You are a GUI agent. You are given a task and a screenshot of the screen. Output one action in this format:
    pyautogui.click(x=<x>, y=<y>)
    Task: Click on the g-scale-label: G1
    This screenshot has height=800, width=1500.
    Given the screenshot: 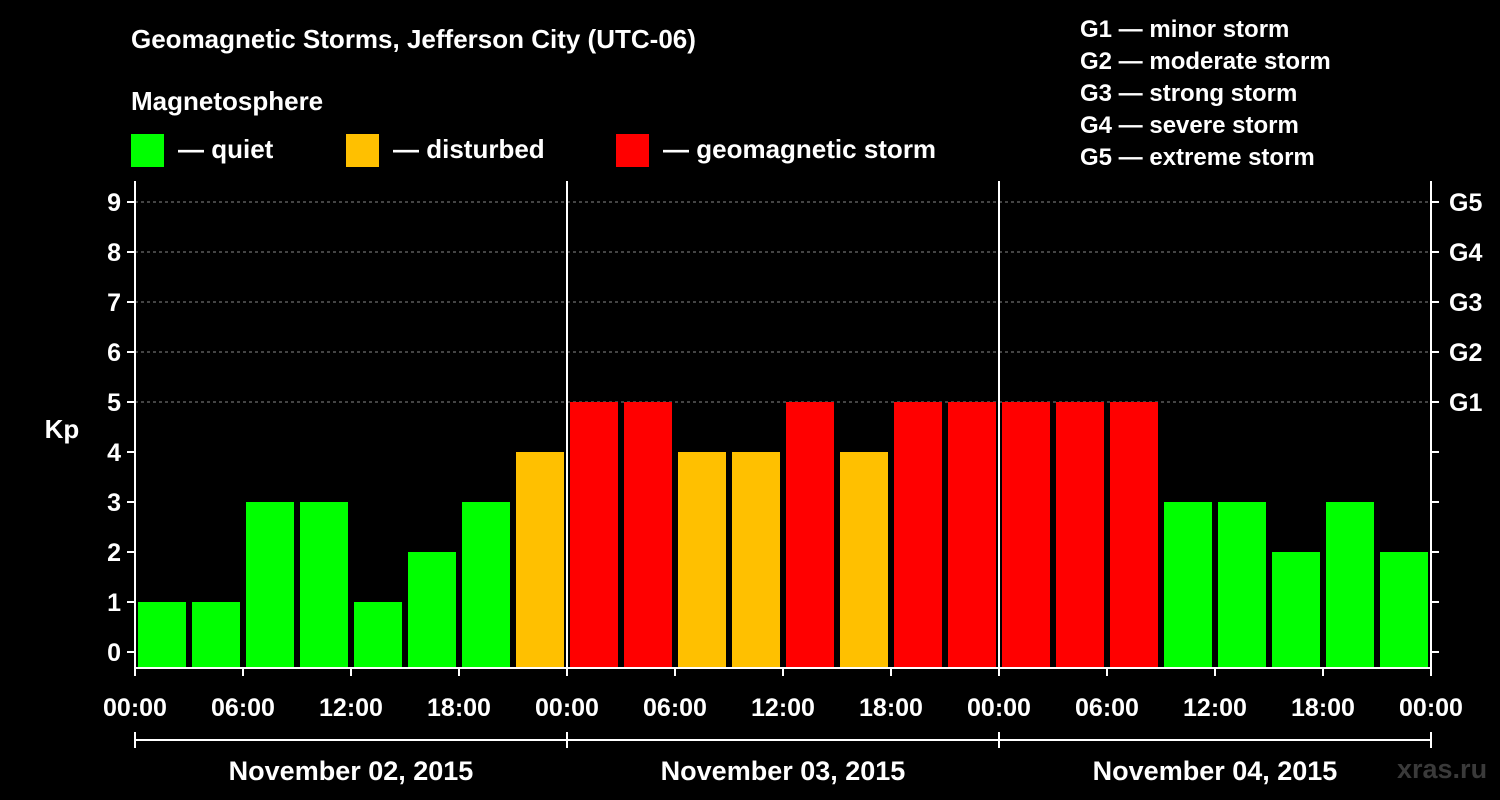 What is the action you would take?
    pyautogui.click(x=1465, y=403)
    